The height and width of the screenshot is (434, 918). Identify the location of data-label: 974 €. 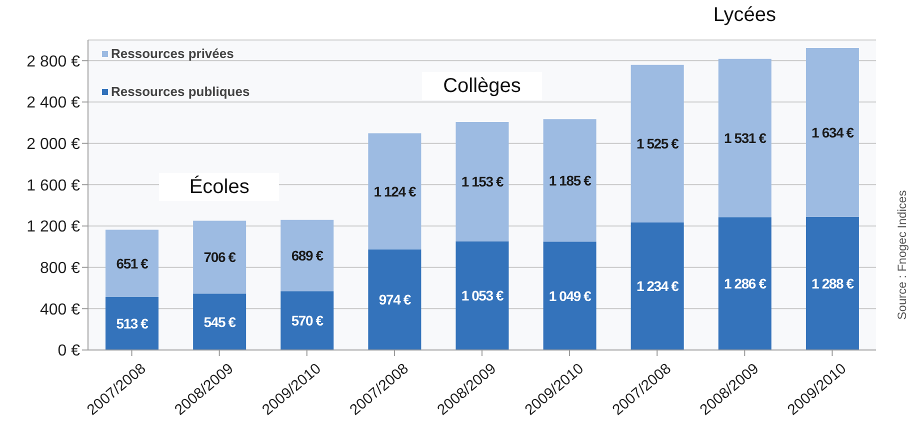
(395, 300).